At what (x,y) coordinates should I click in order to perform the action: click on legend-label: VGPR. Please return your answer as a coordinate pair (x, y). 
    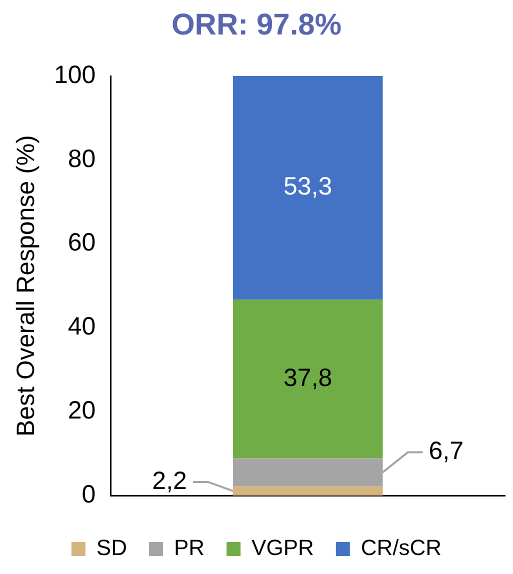
    Looking at the image, I should click on (283, 547).